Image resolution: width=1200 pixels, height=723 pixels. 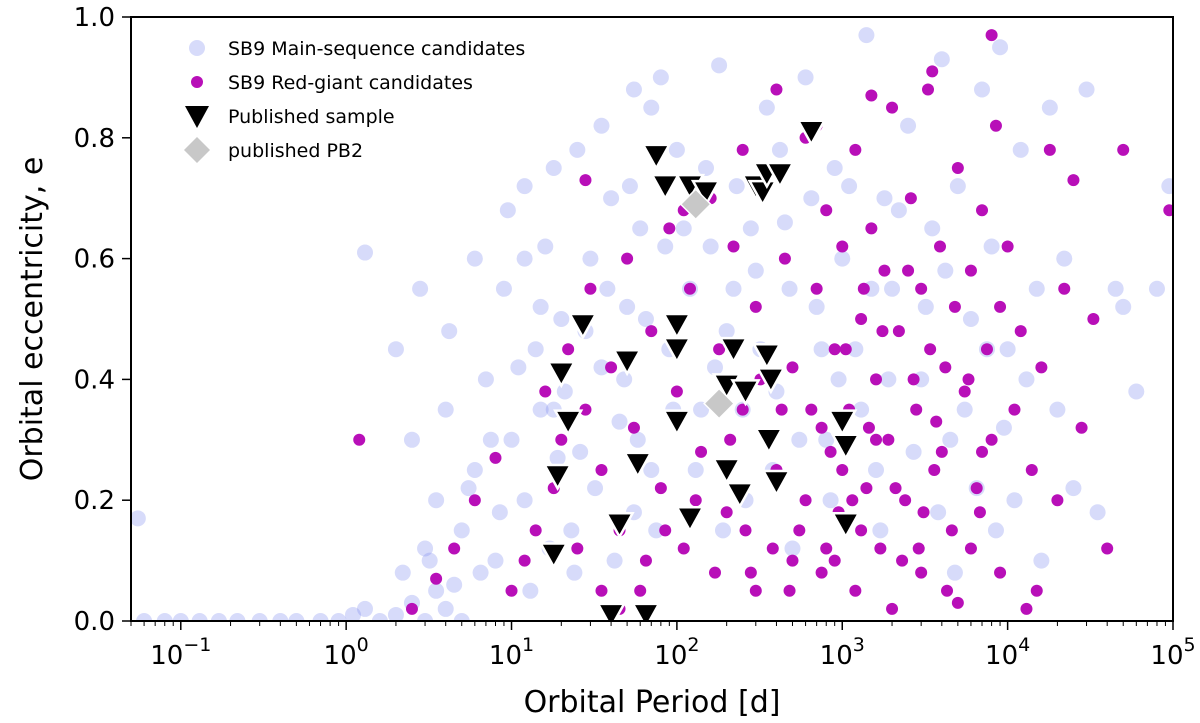 I want to click on y-tick-label: 0.4, so click(x=94, y=380).